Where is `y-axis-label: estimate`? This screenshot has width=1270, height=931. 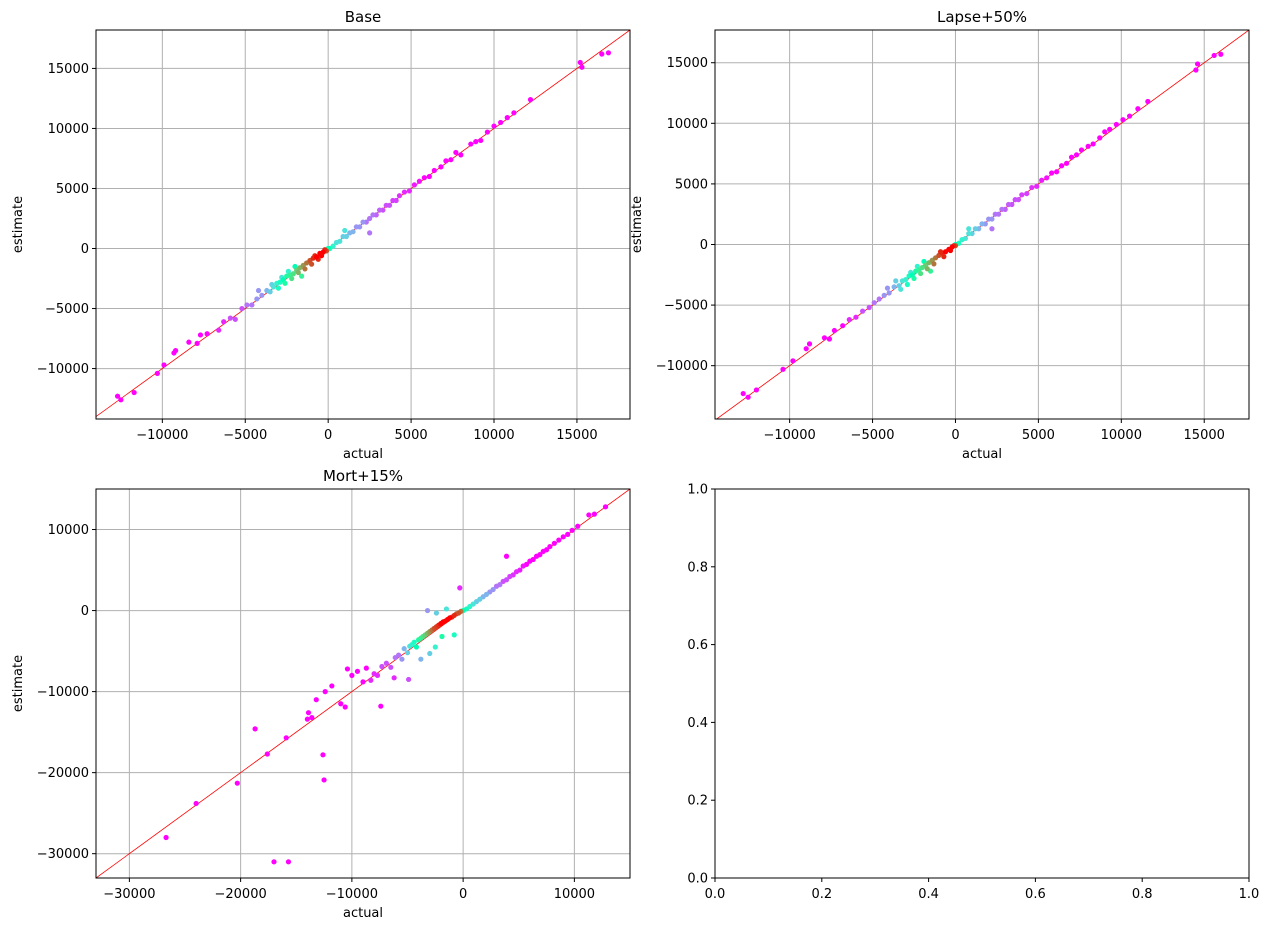 y-axis-label: estimate is located at coordinates (18, 683).